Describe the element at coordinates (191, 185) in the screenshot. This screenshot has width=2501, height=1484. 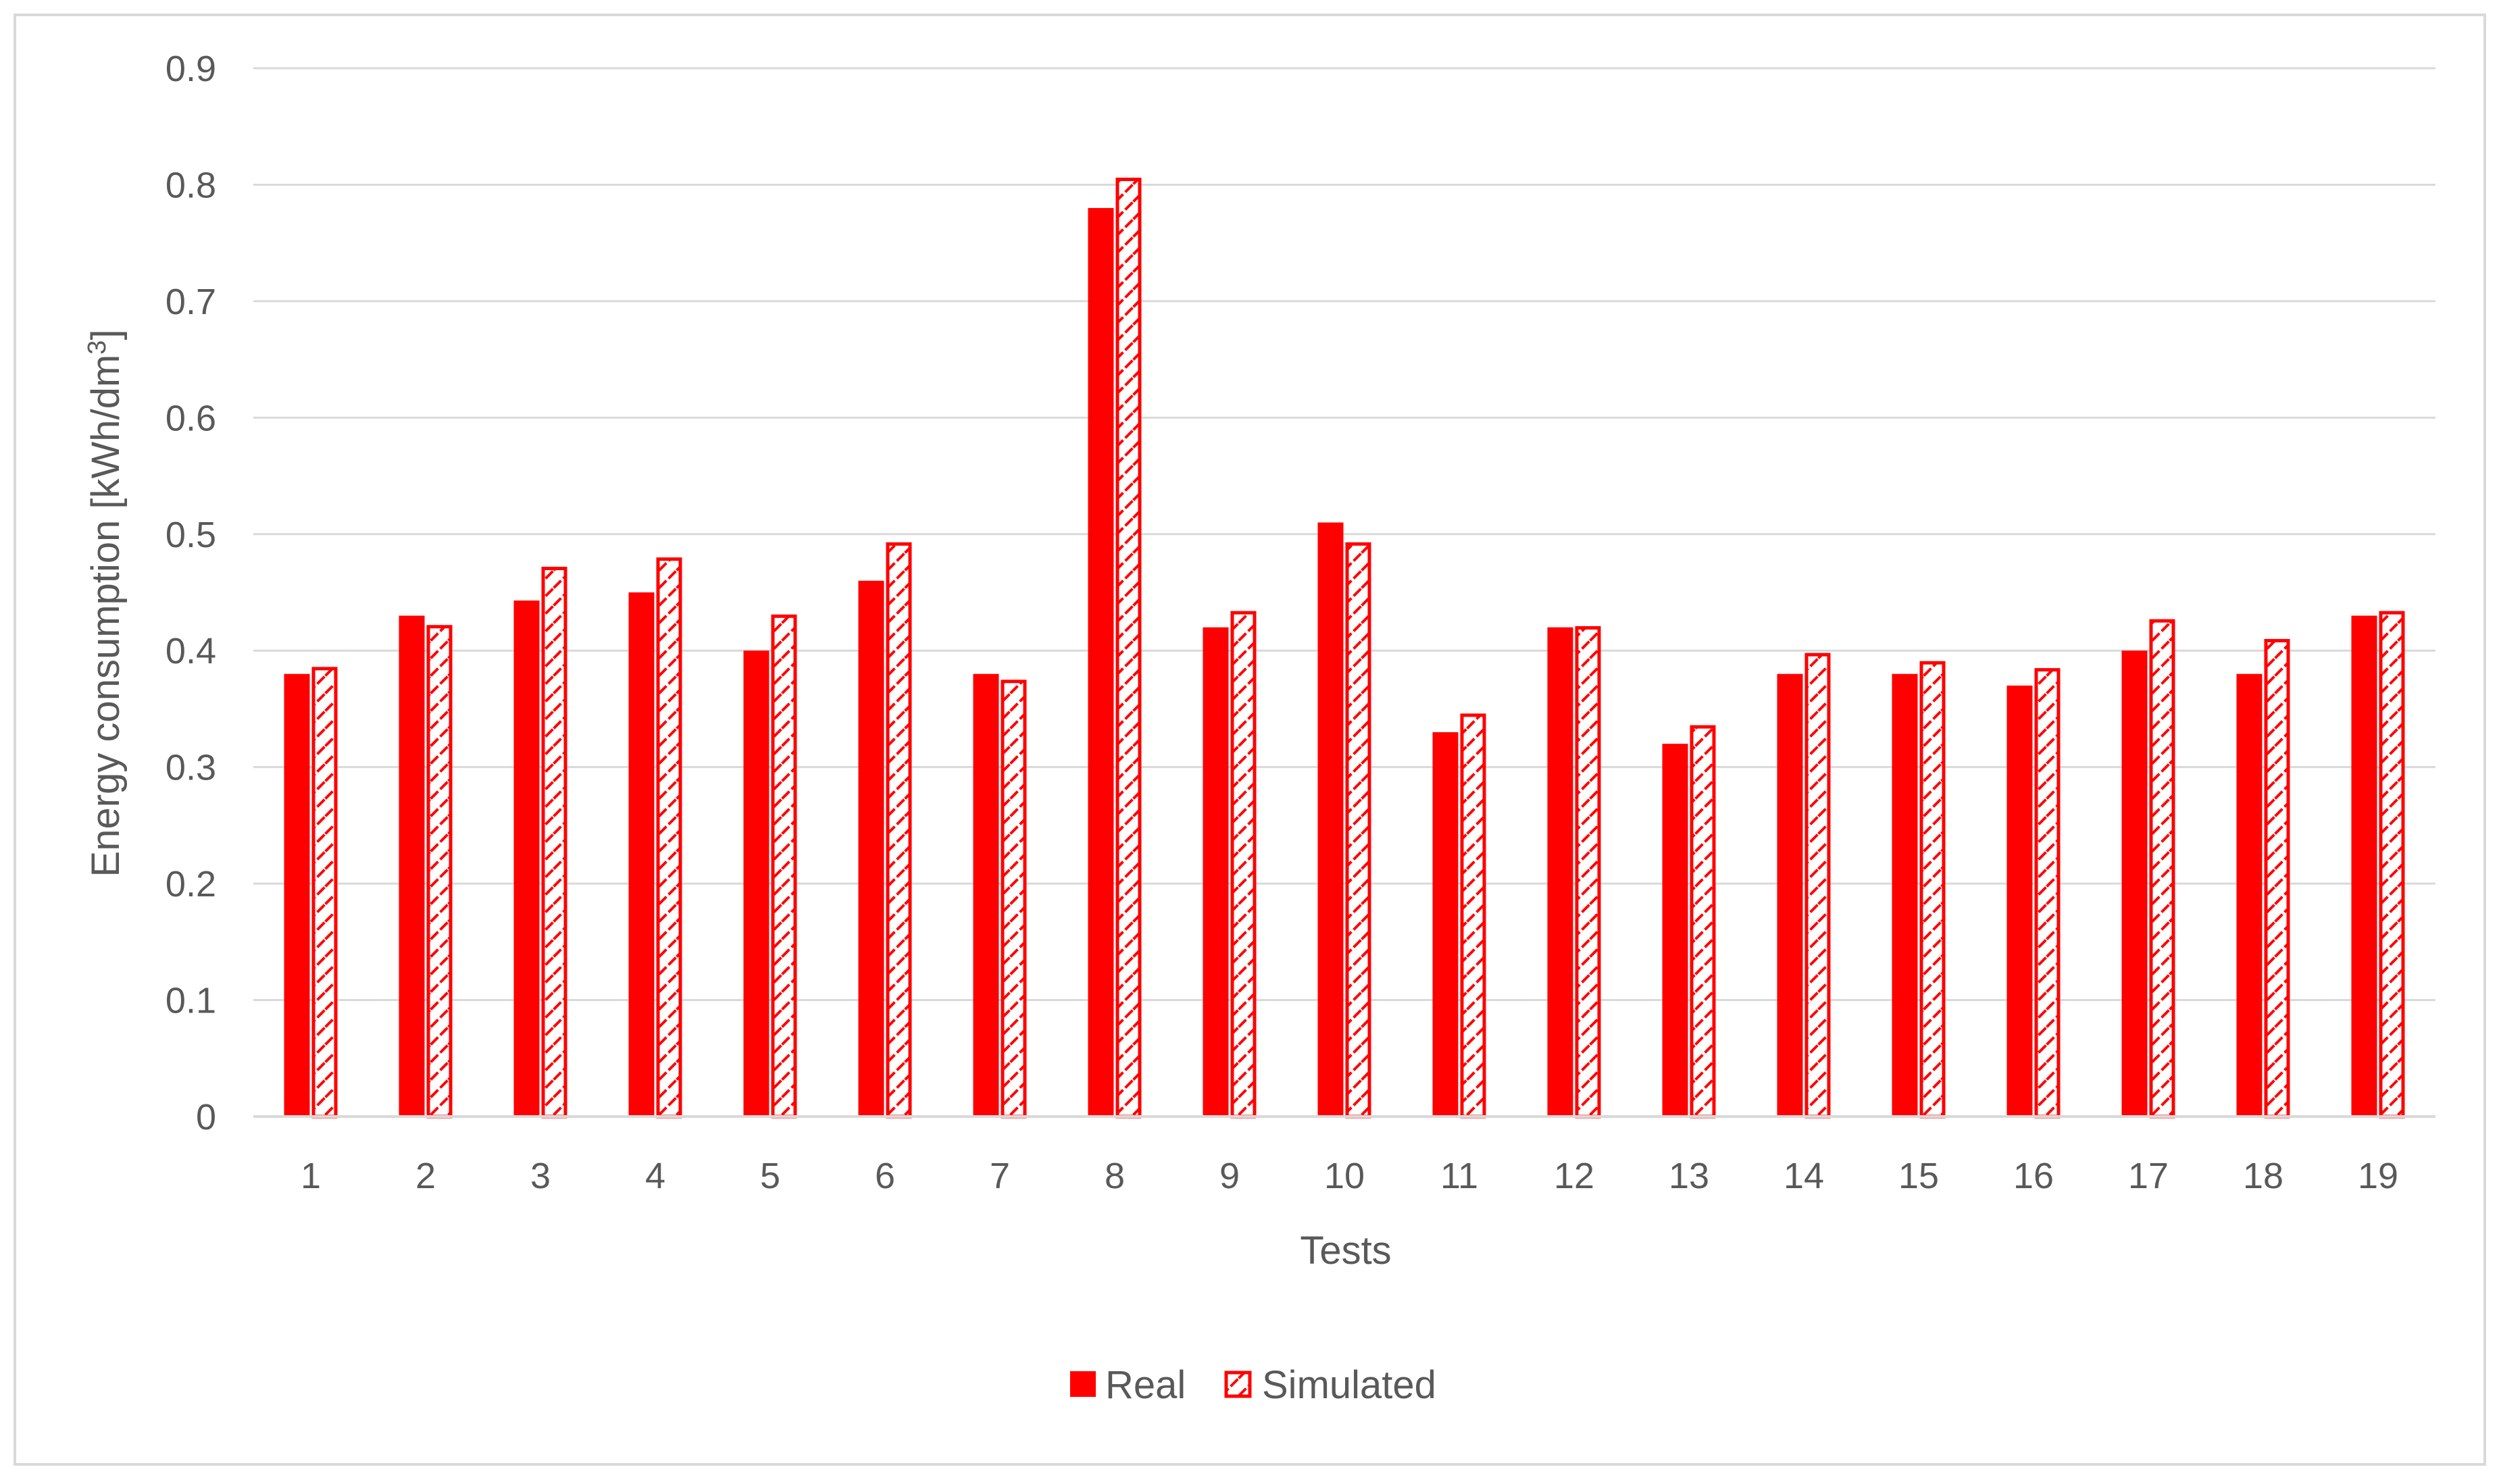
I see `y-tick-label: 0.8` at that location.